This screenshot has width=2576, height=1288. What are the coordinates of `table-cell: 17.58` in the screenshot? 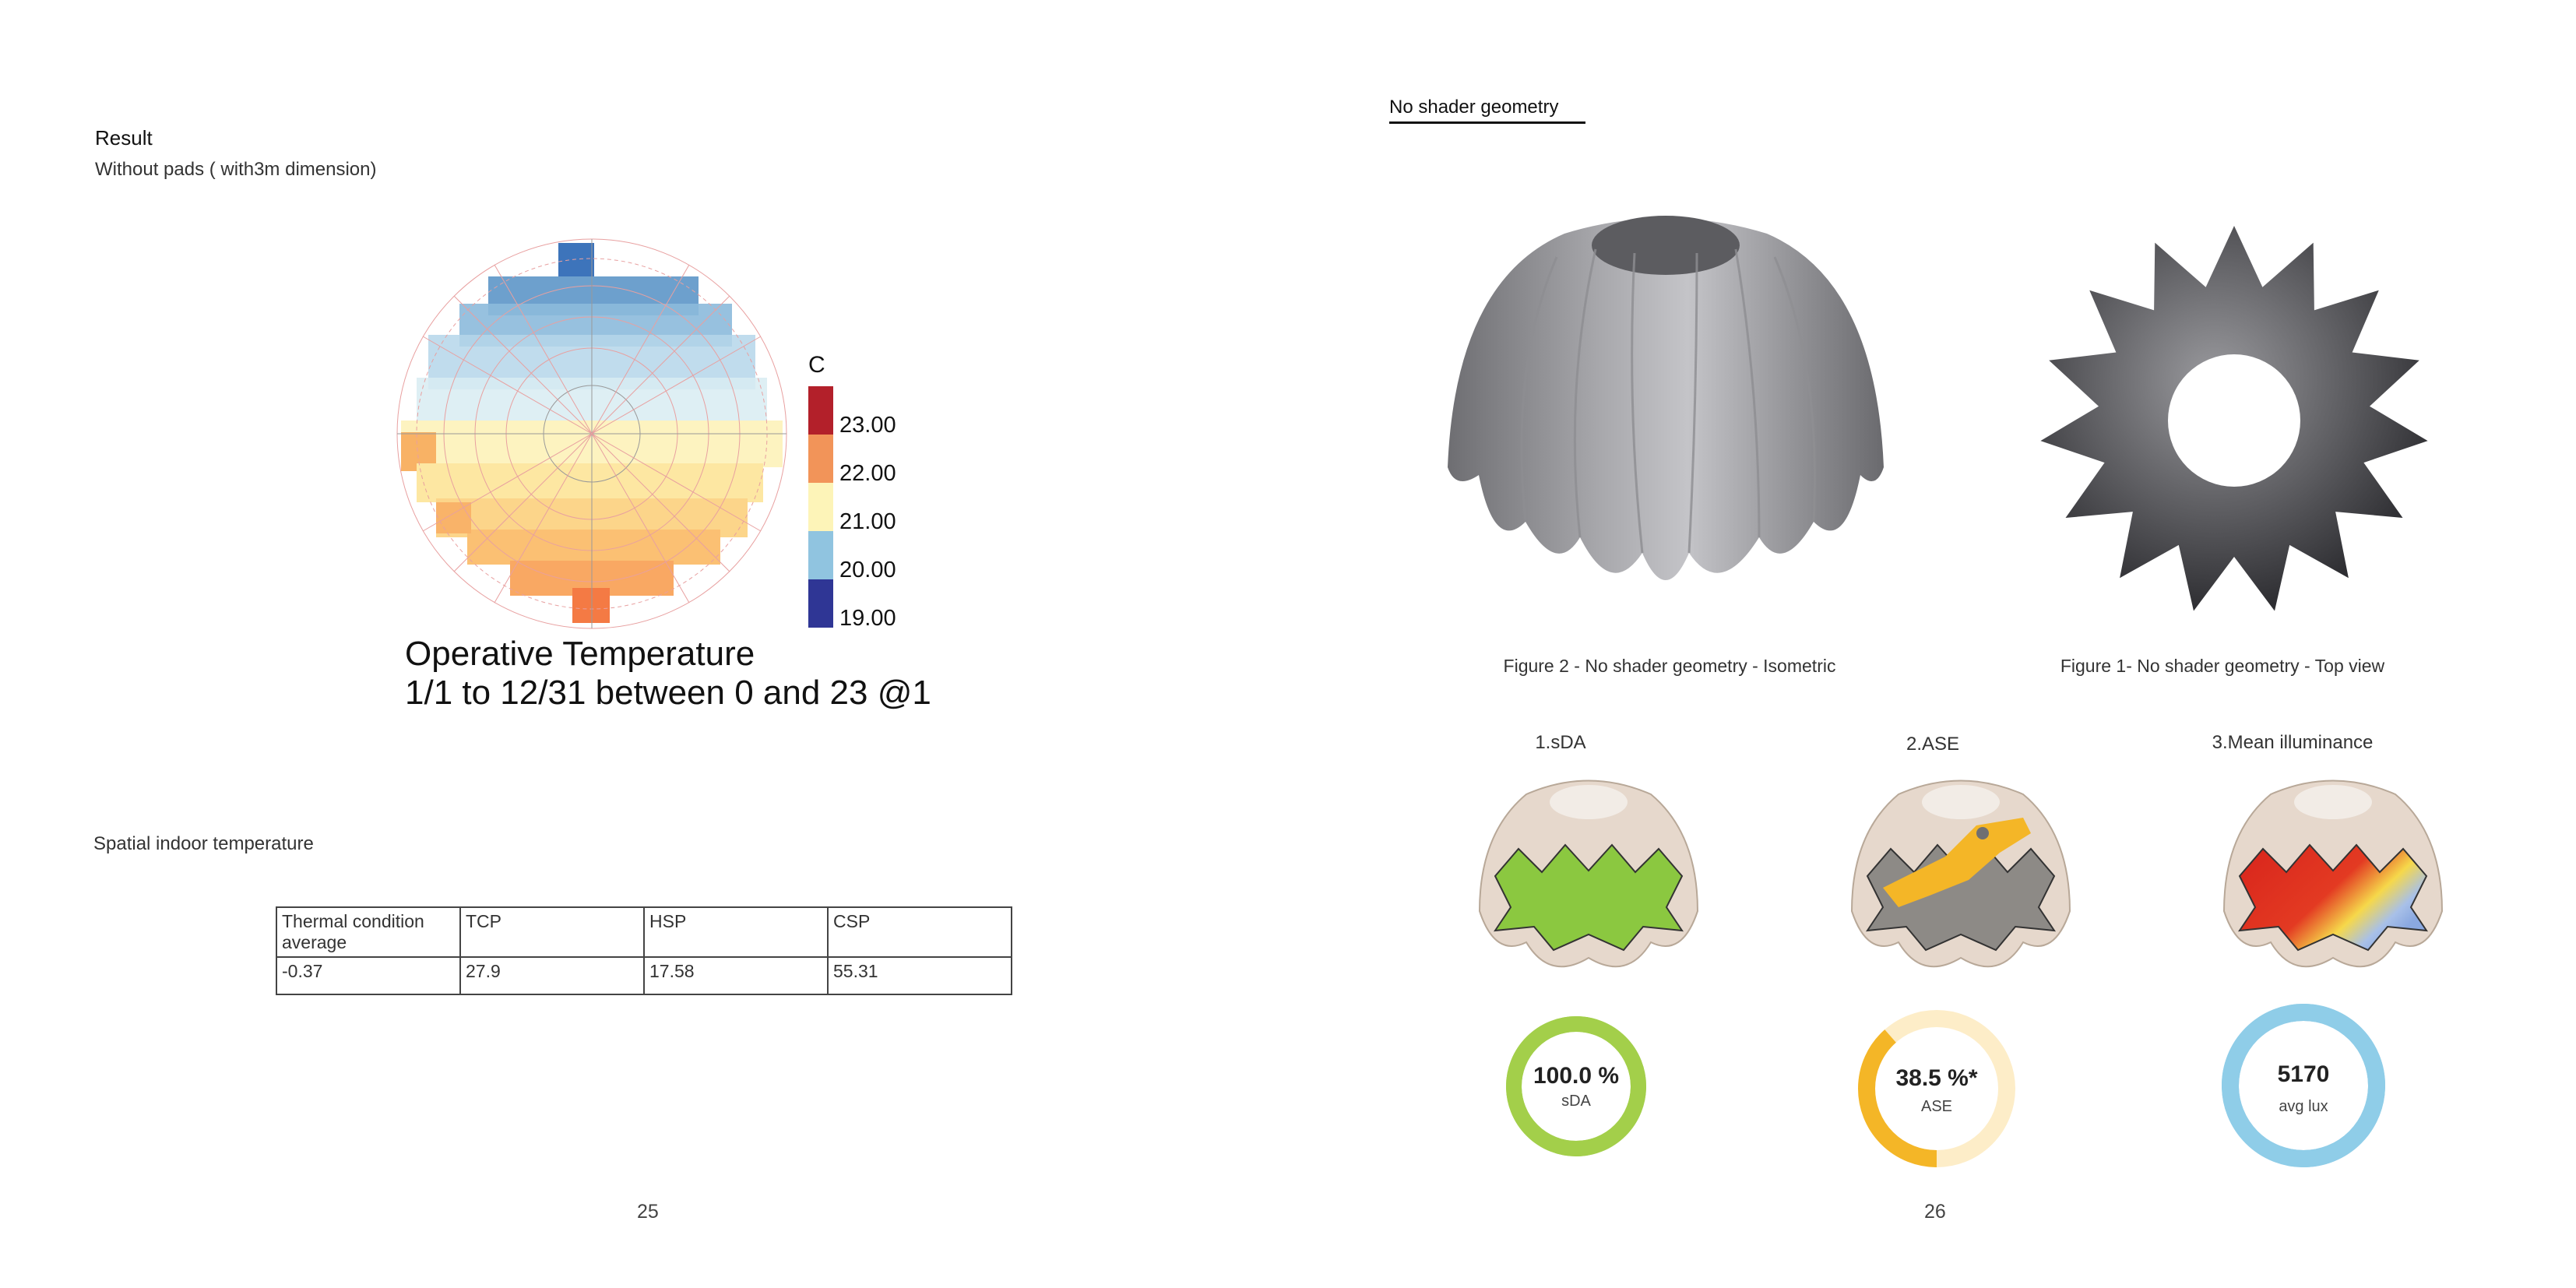 It's located at (736, 975).